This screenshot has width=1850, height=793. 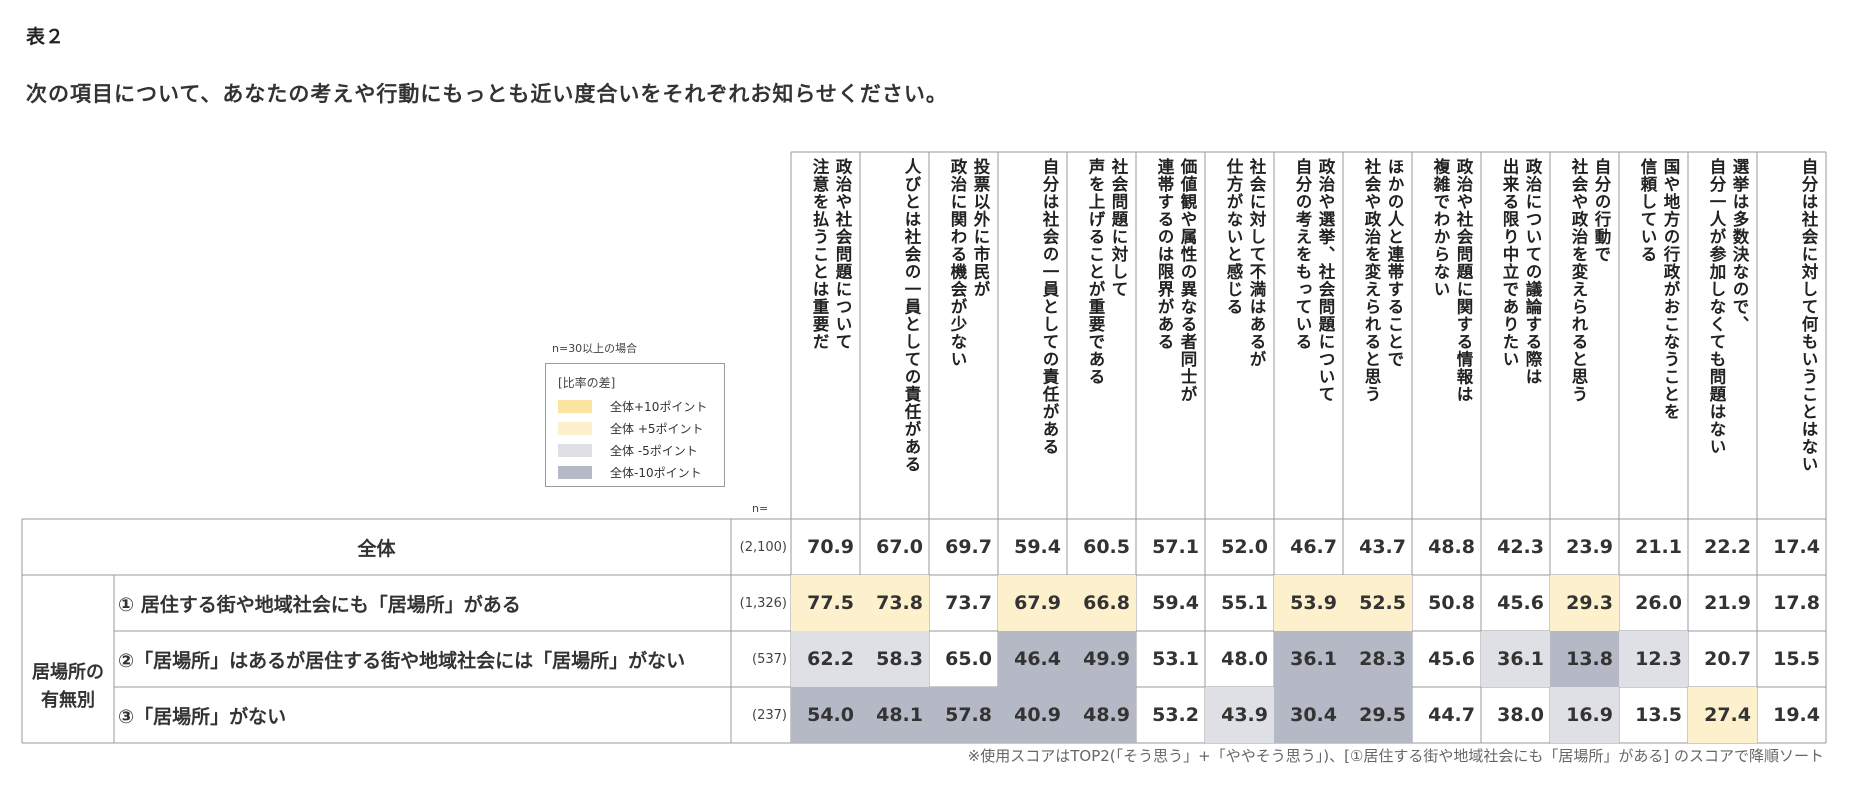 I want to click on column-header: 自分の行動で 社会や政治を変えられると思う, so click(x=1590, y=280).